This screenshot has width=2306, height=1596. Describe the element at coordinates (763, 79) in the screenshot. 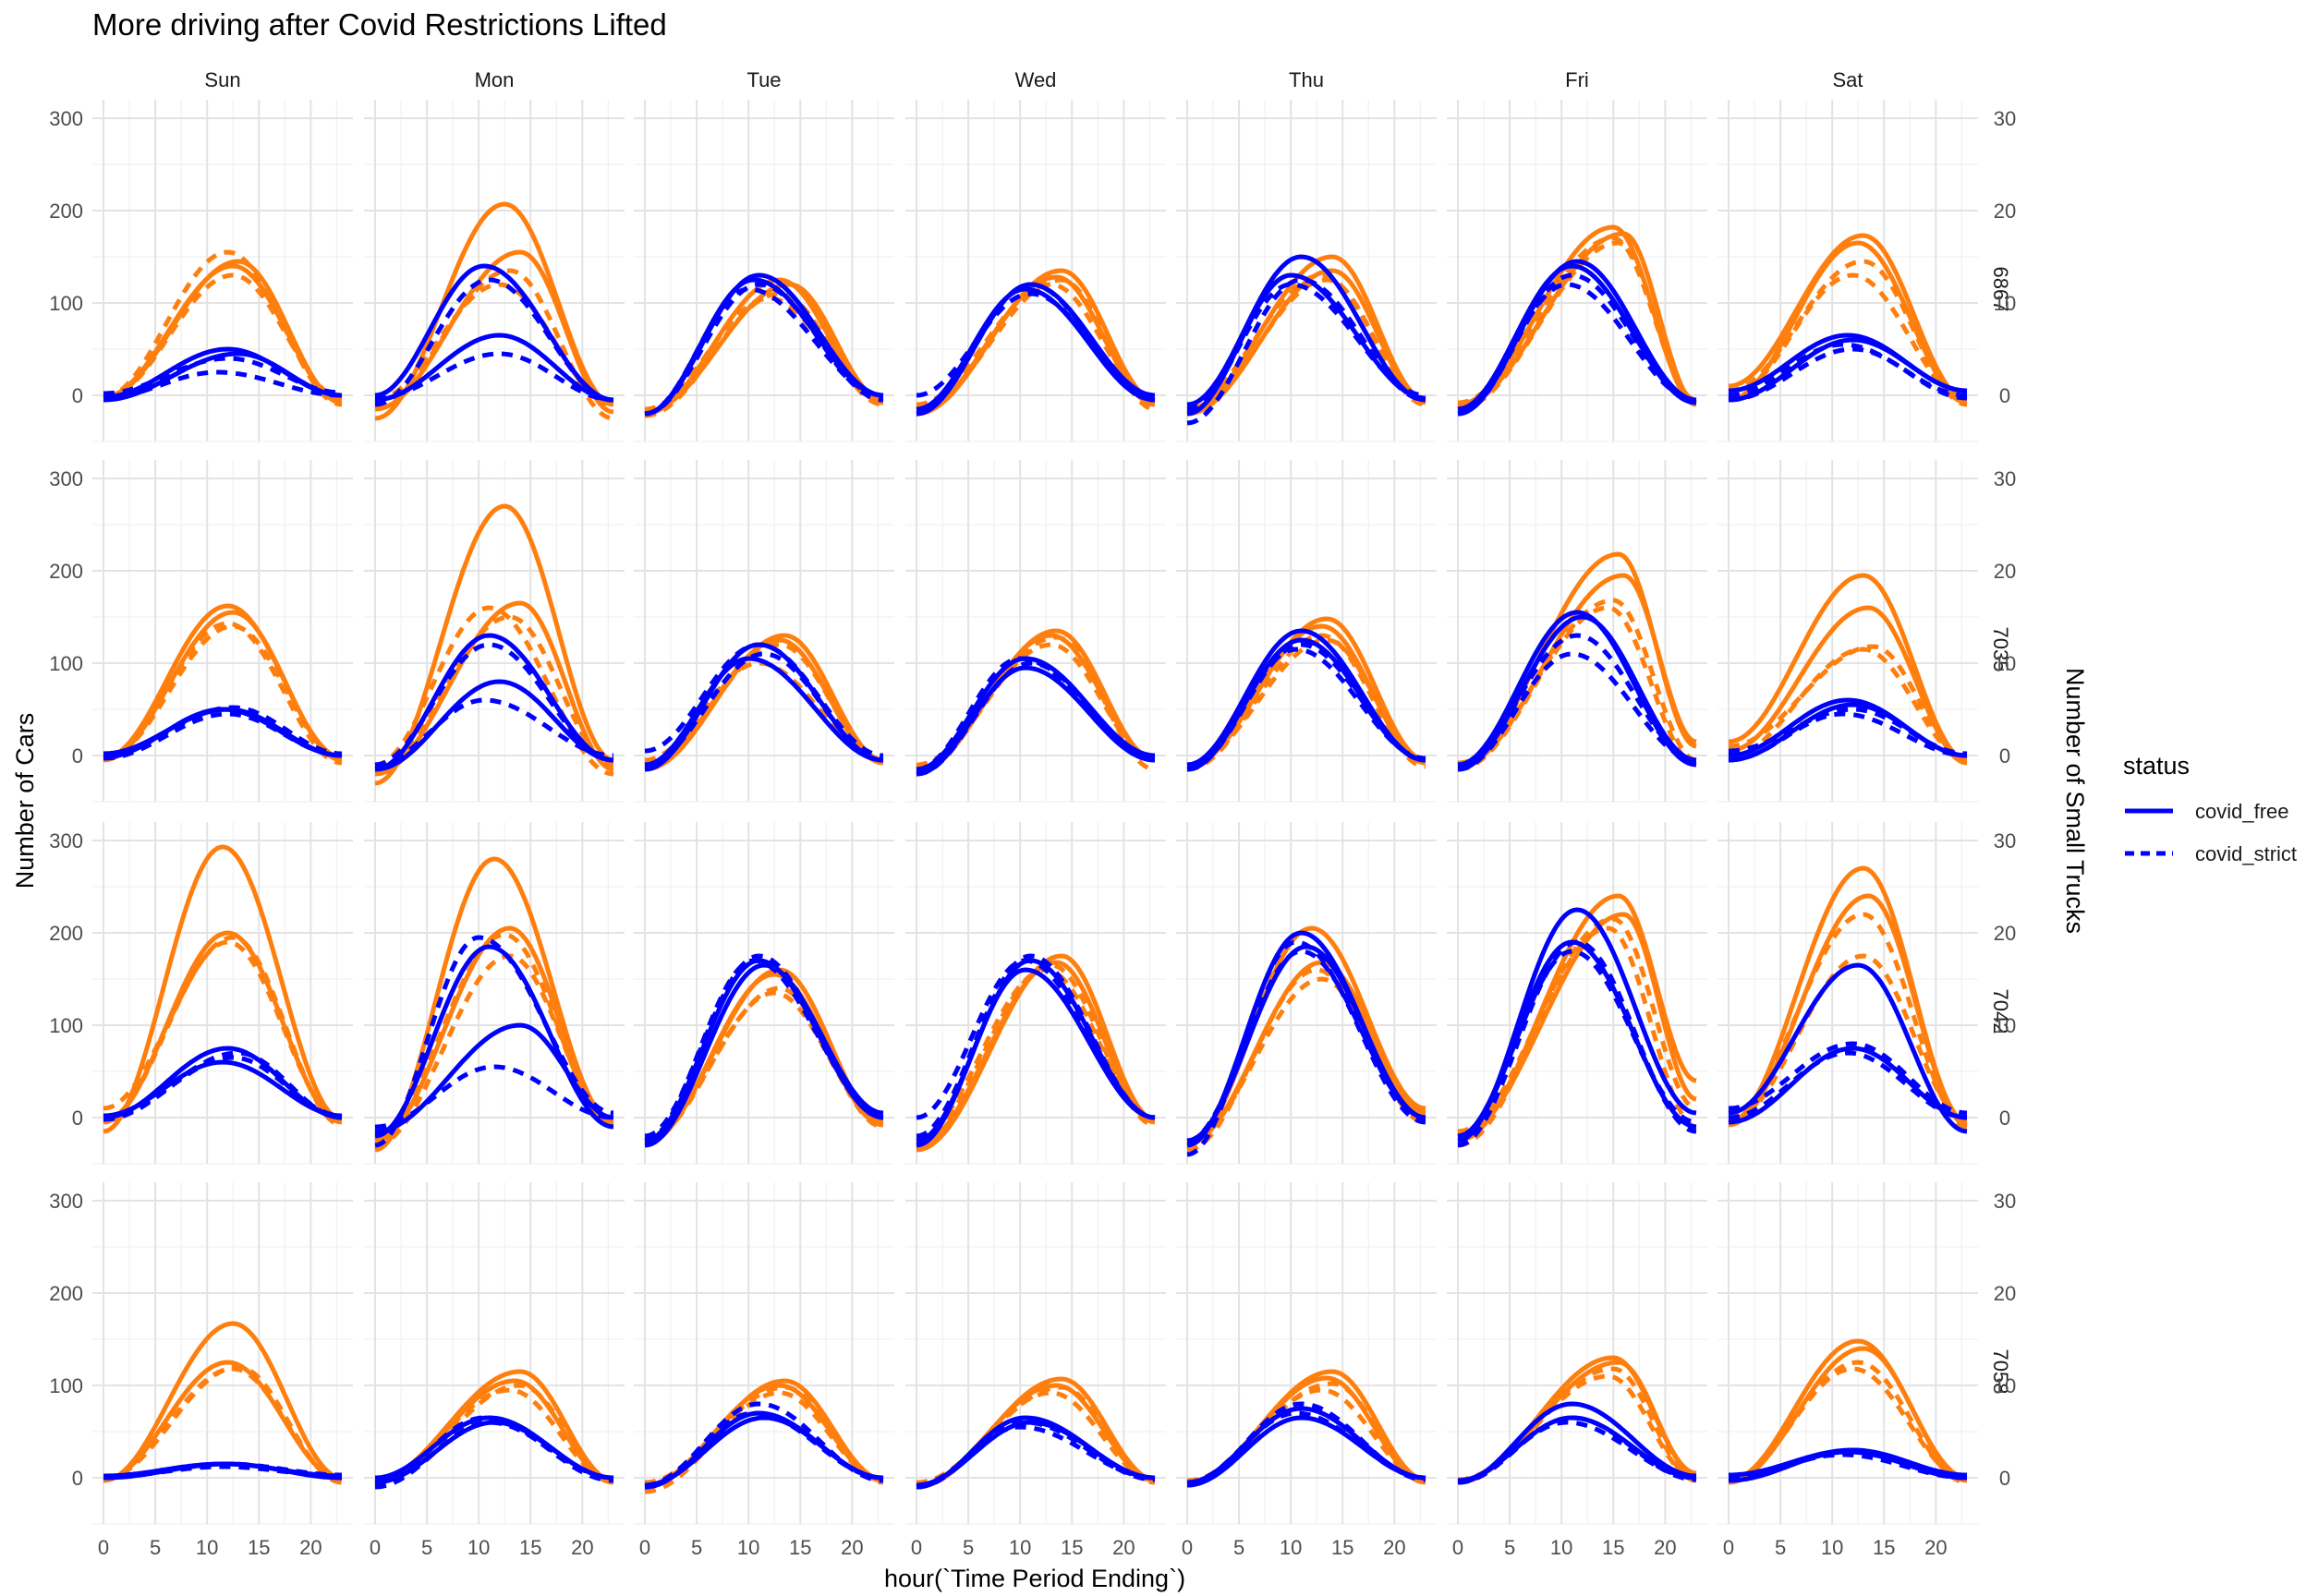

I see `column-strip-label: Tue` at that location.